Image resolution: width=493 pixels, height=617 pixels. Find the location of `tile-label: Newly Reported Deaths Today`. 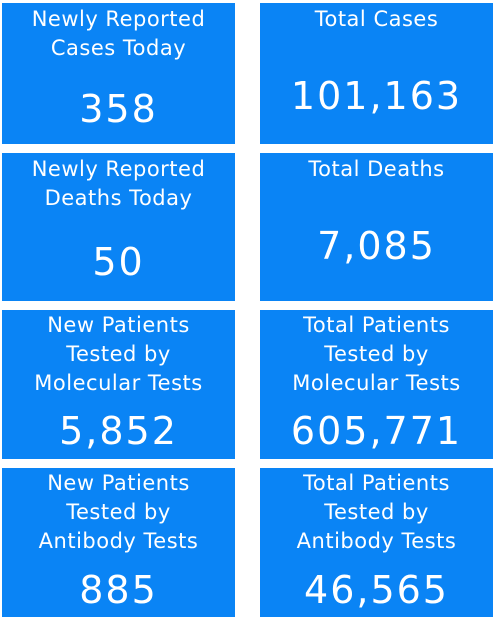

tile-label: Newly Reported Deaths Today is located at coordinates (118, 183).